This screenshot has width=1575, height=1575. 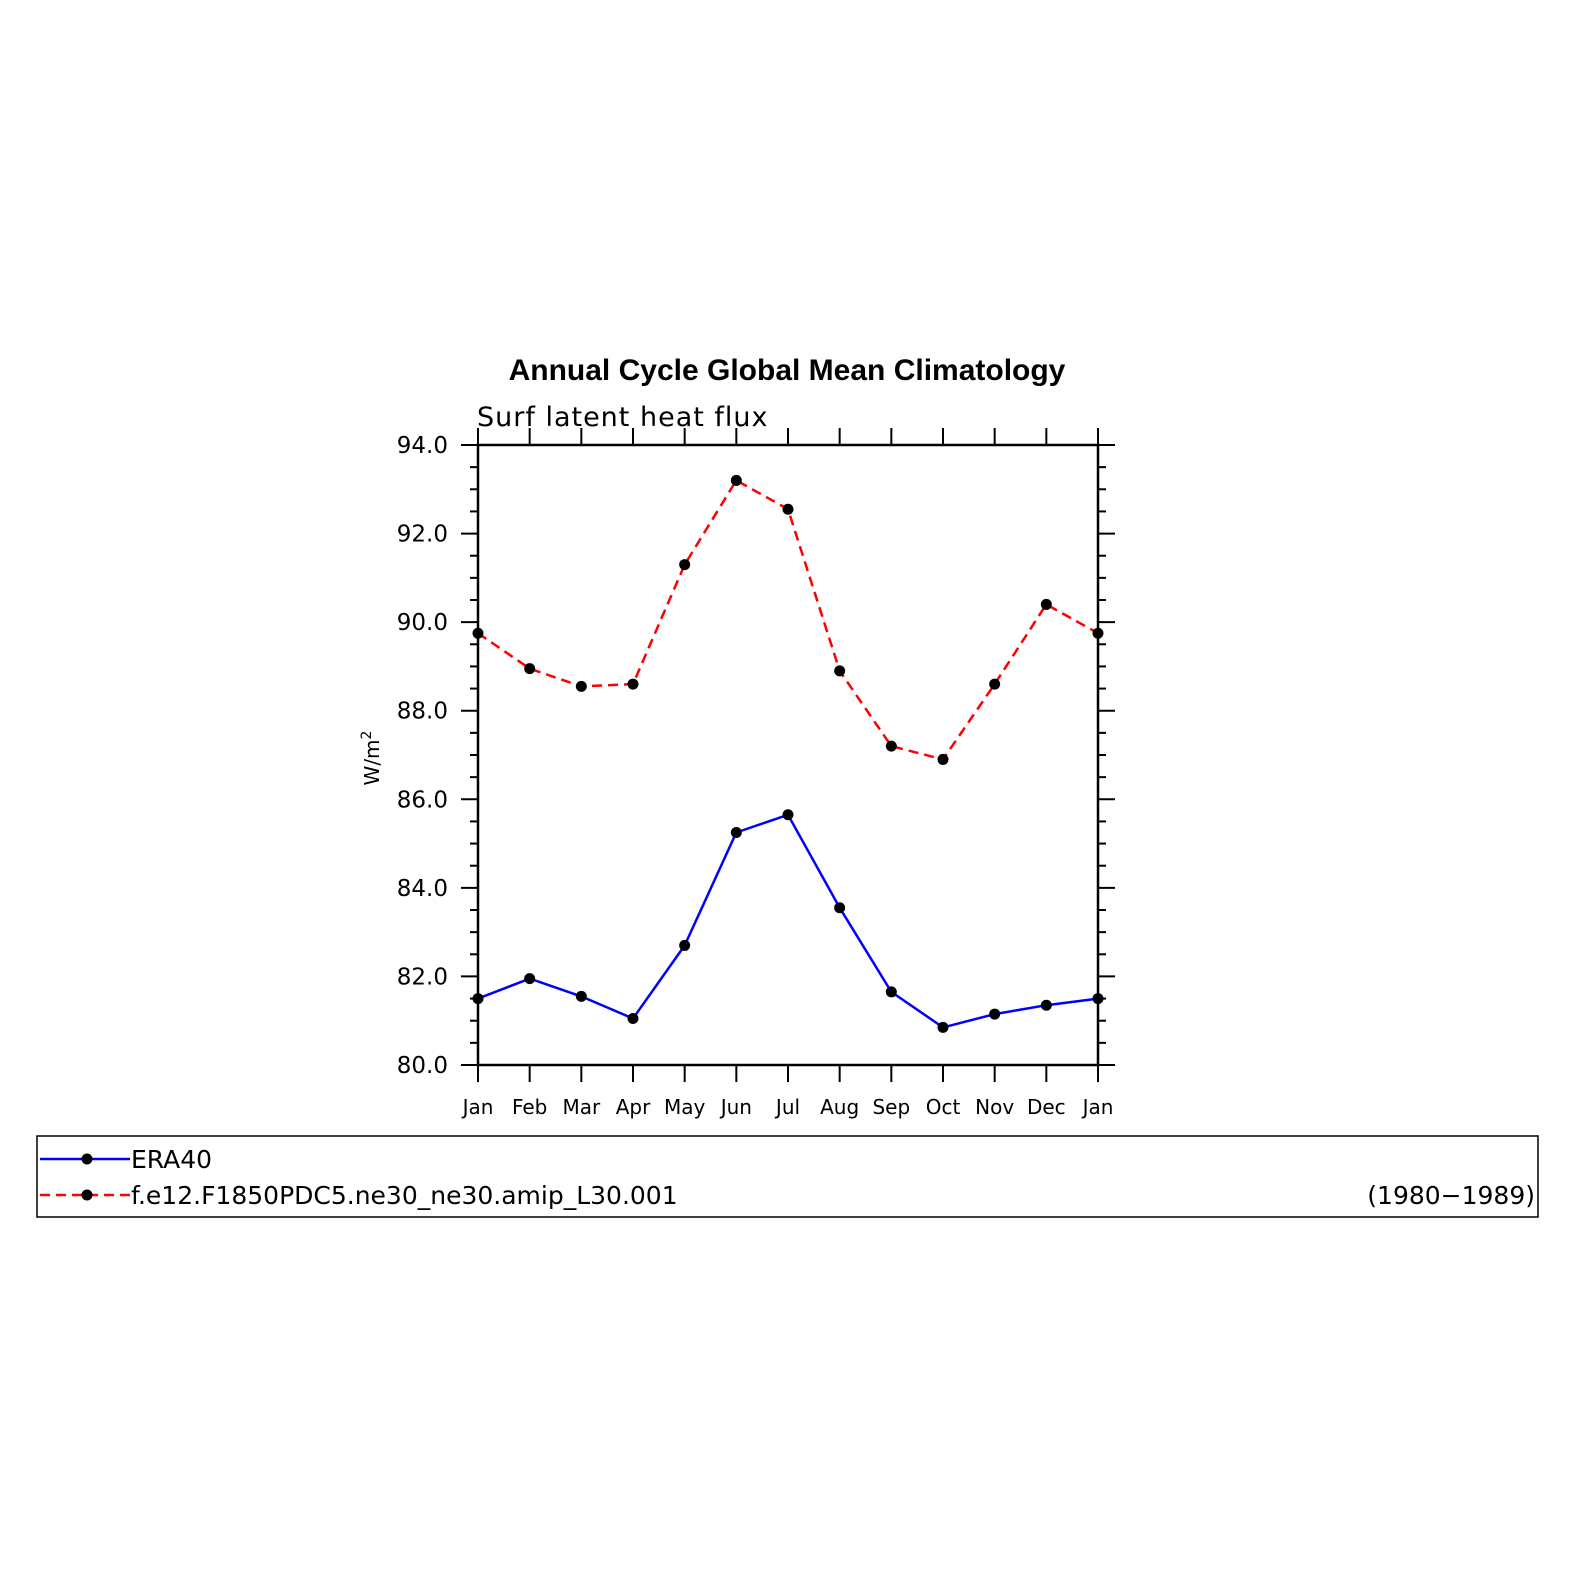 I want to click on svg-text: W/m2, so click(x=371, y=758).